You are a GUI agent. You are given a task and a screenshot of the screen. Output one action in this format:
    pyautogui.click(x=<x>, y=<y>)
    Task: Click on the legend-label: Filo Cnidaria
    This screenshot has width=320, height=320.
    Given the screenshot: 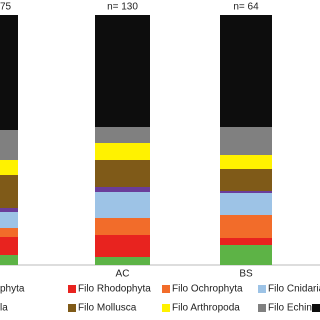 What is the action you would take?
    pyautogui.click(x=294, y=289)
    